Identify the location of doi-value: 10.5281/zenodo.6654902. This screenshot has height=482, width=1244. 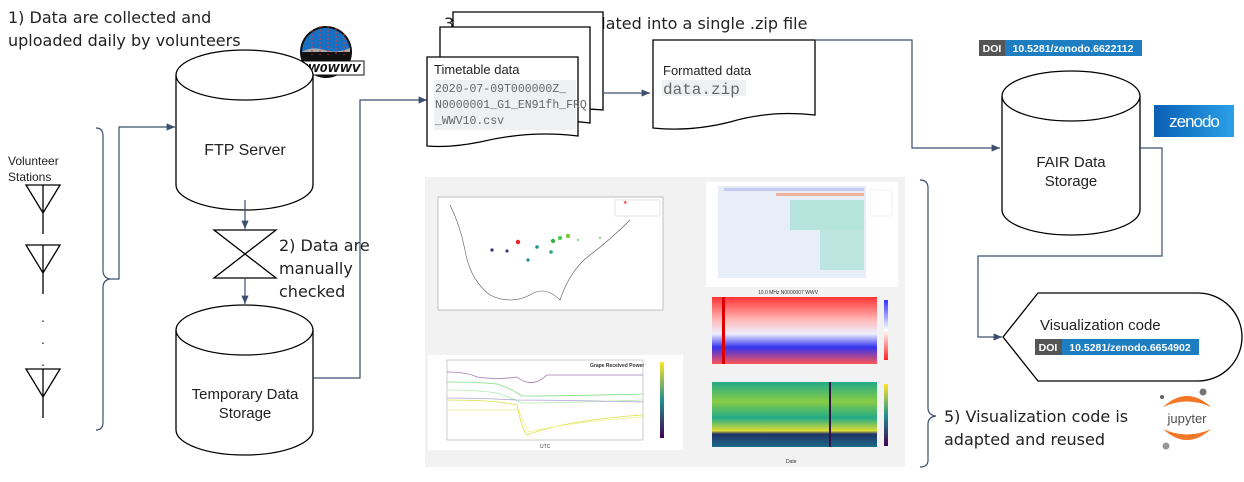
(1130, 348).